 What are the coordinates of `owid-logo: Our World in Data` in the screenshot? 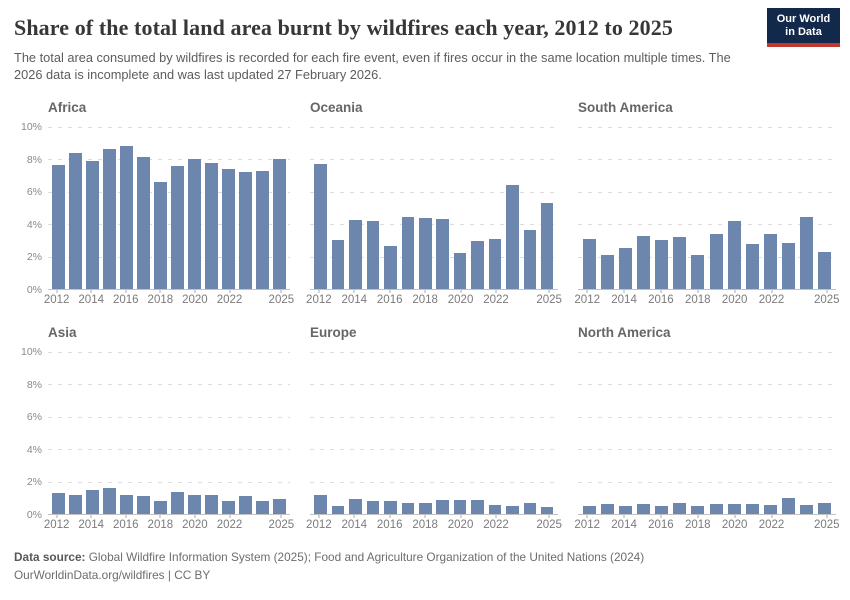 It's located at (803, 27).